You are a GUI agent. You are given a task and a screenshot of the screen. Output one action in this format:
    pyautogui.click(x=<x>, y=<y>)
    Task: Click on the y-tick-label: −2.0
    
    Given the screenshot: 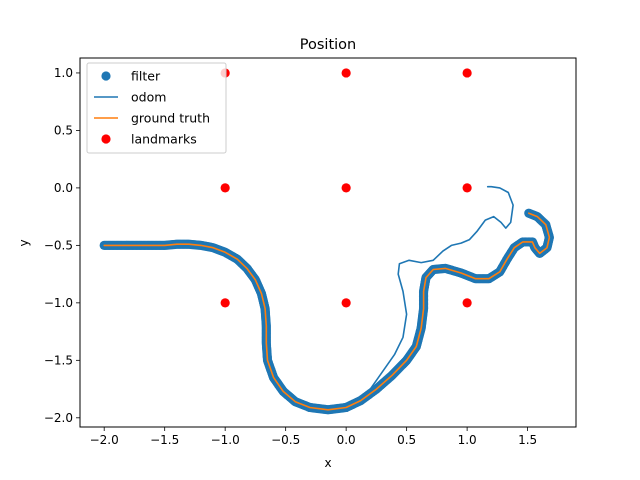 What is the action you would take?
    pyautogui.click(x=58, y=418)
    